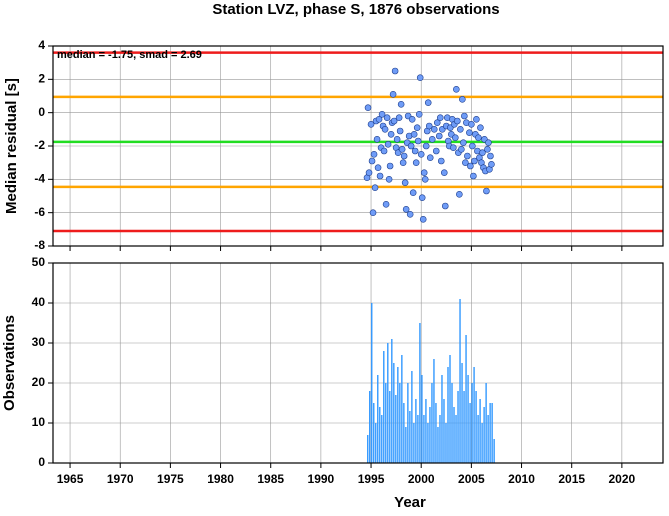 This screenshot has width=669, height=516. I want to click on y-tick-label: -8, so click(39, 245).